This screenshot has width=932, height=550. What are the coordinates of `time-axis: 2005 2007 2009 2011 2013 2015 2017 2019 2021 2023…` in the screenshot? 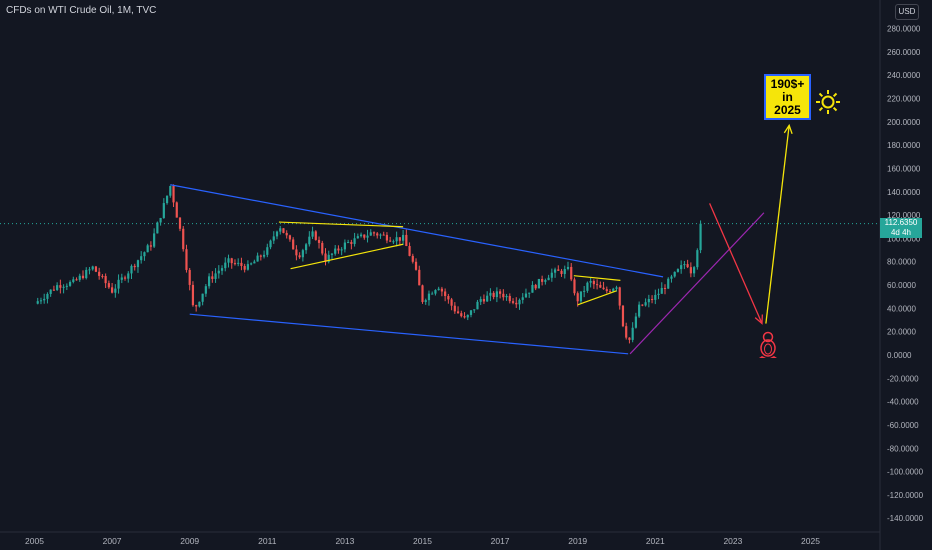 It's located at (422, 541).